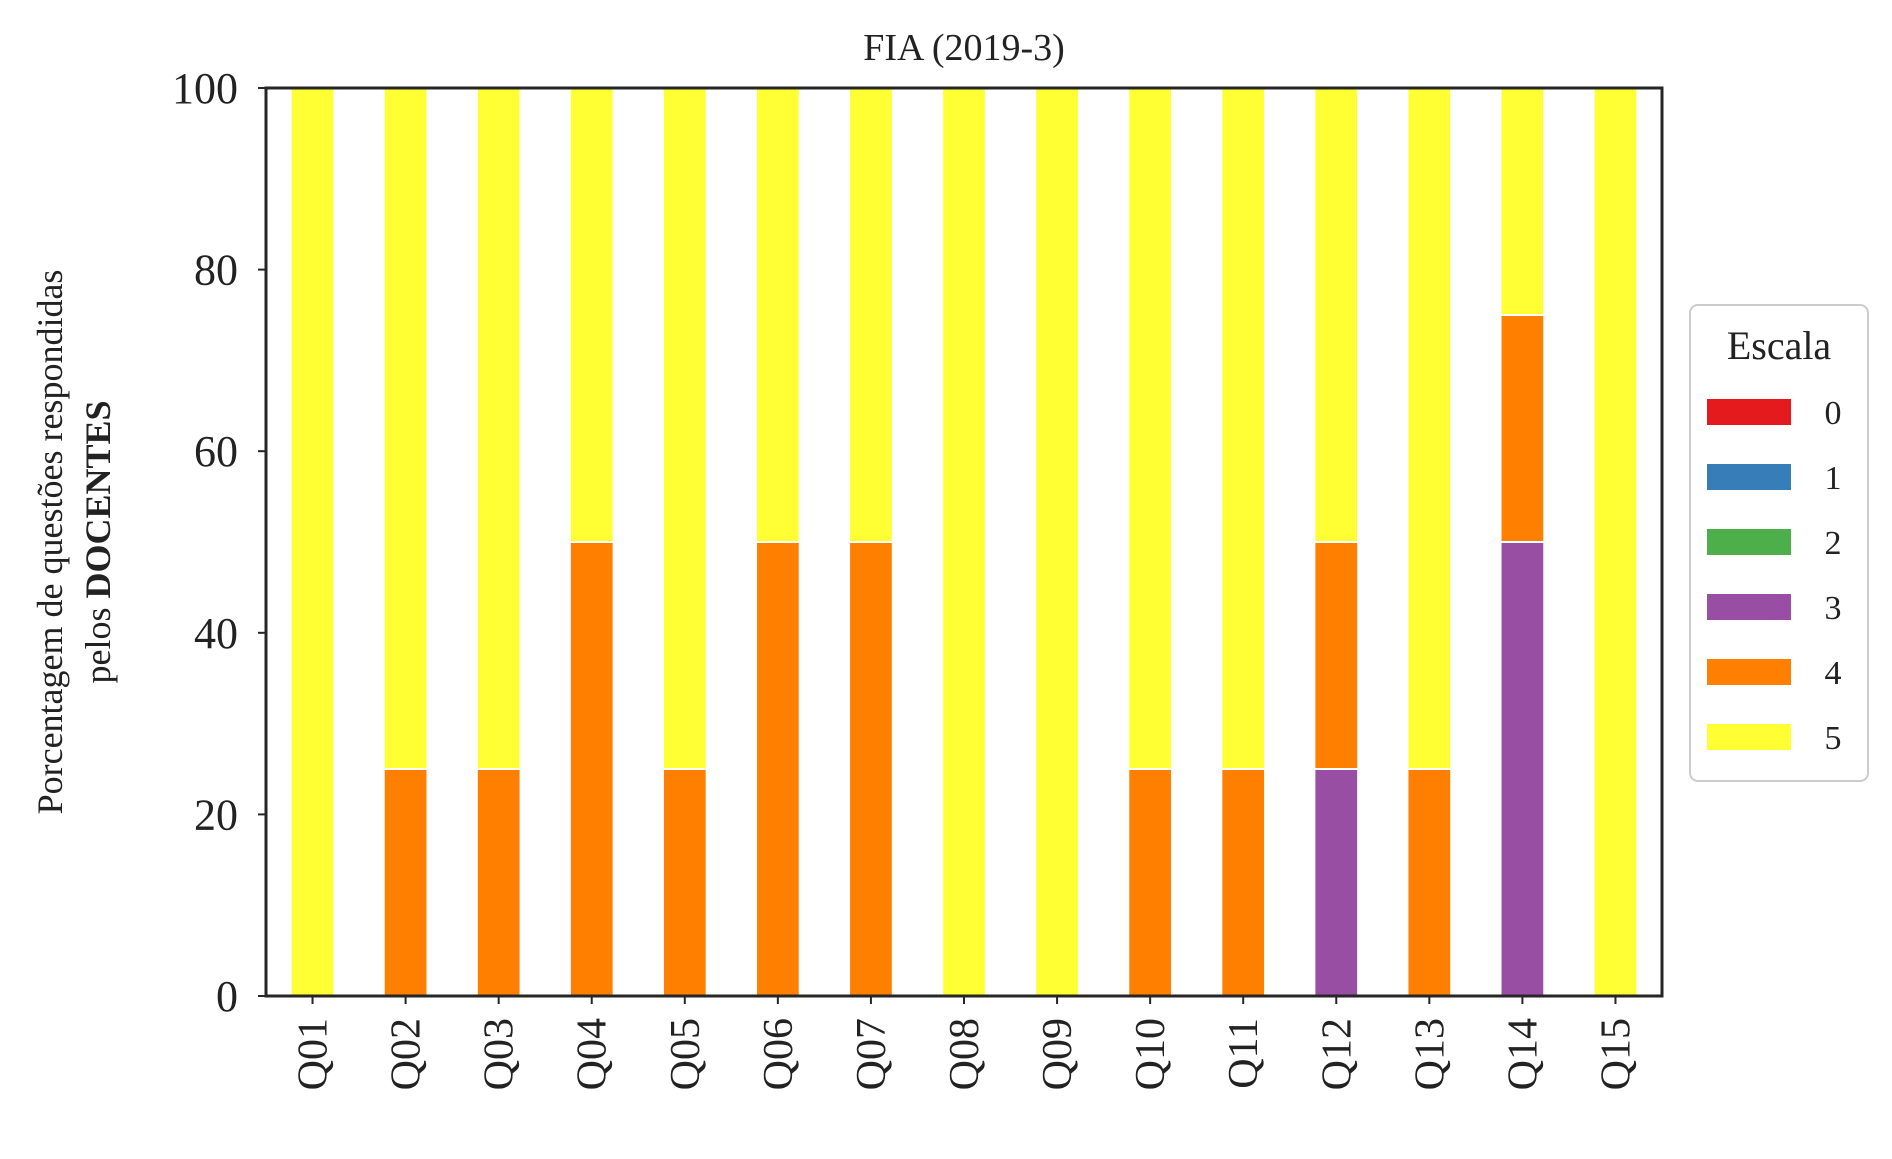 This screenshot has height=1159, width=1892. What do you see at coordinates (1833, 478) in the screenshot?
I see `legend-label-1: 1` at bounding box center [1833, 478].